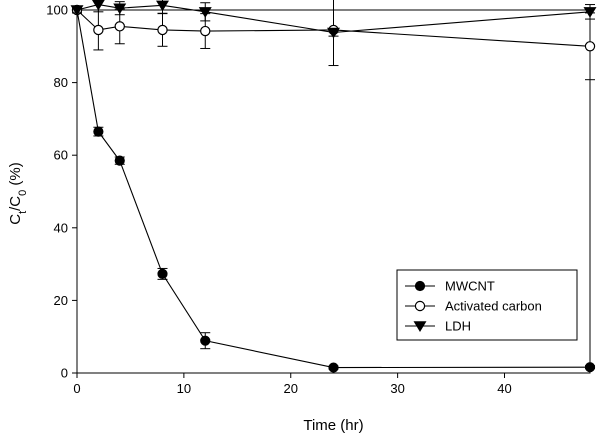 This screenshot has height=437, width=600. Describe the element at coordinates (61, 227) in the screenshot. I see `y-tick-label: 40` at that location.